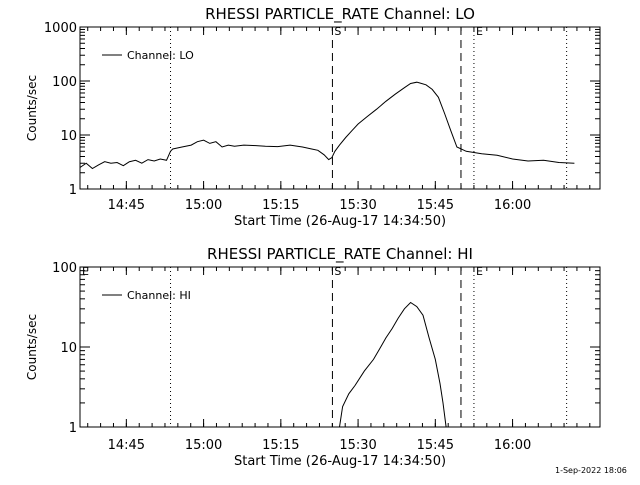  I want to click on chart-title: RHESSI PARTICLE_RATE Channel: LO, so click(340, 14).